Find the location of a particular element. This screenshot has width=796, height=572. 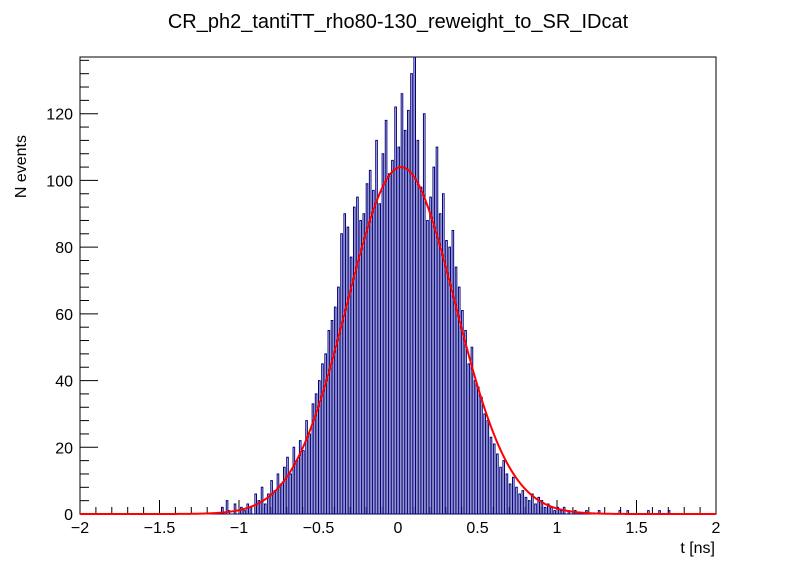

x-tick-label: −1 is located at coordinates (239, 528).